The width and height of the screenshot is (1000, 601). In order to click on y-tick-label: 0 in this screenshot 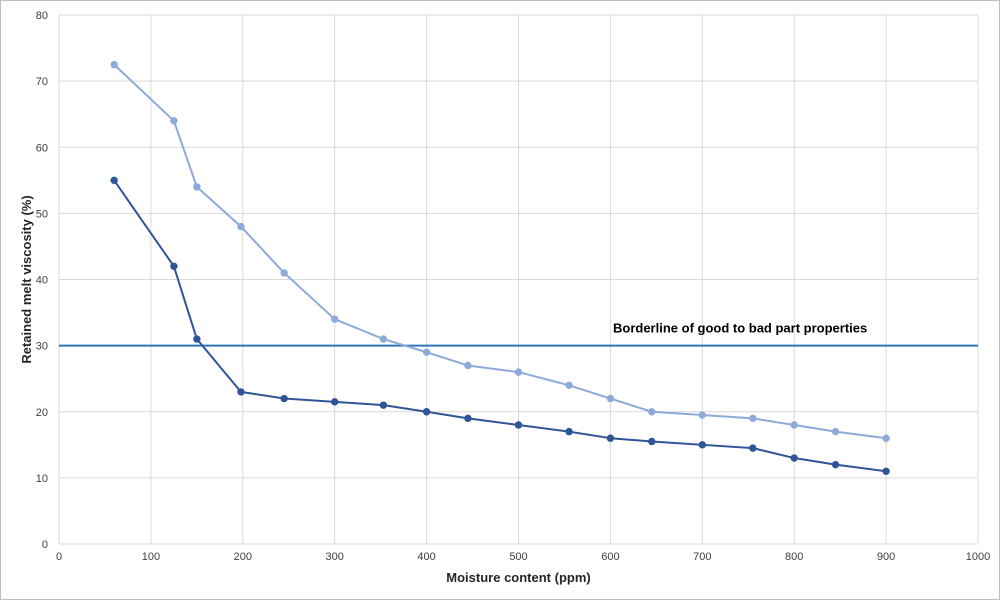, I will do `click(45, 545)`.